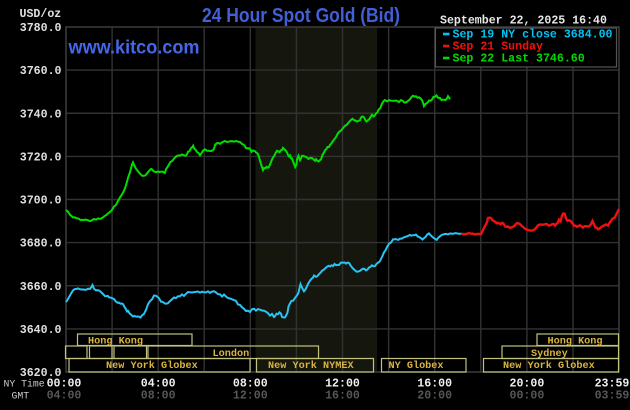 This screenshot has width=630, height=410. I want to click on svg-text: Sep 19 NY close 3684.00, so click(533, 34).